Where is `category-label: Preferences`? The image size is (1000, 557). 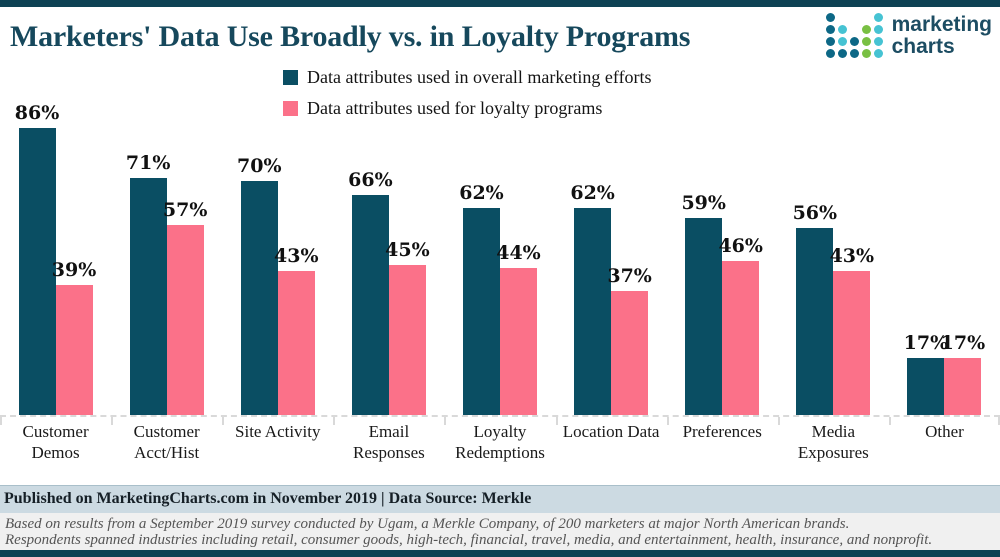 category-label: Preferences is located at coordinates (722, 439).